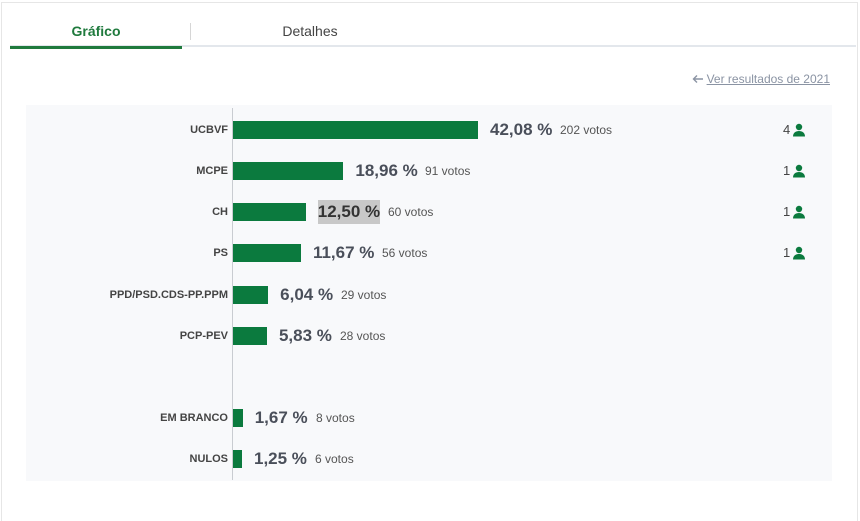  I want to click on party-name: UCBVF, so click(209, 130).